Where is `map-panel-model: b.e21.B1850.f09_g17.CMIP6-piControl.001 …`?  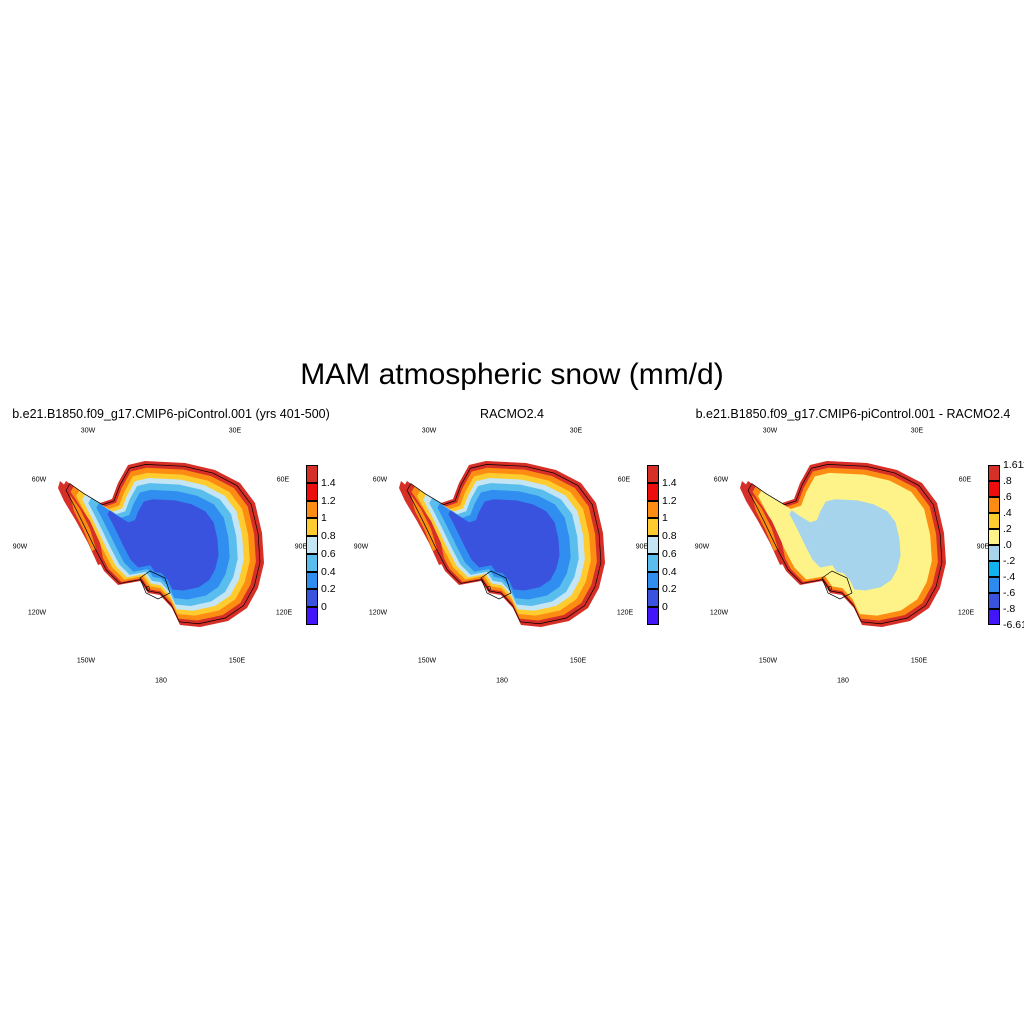 map-panel-model: b.e21.B1850.f09_g17.CMIP6-piControl.001 … is located at coordinates (171, 548).